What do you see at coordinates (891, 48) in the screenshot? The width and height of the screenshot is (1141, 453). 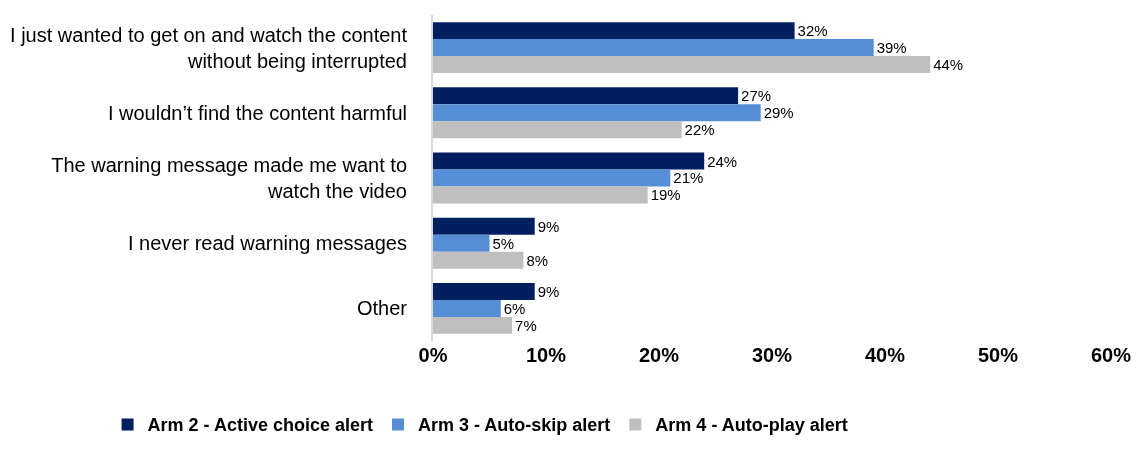 I see `data-label: 39%` at bounding box center [891, 48].